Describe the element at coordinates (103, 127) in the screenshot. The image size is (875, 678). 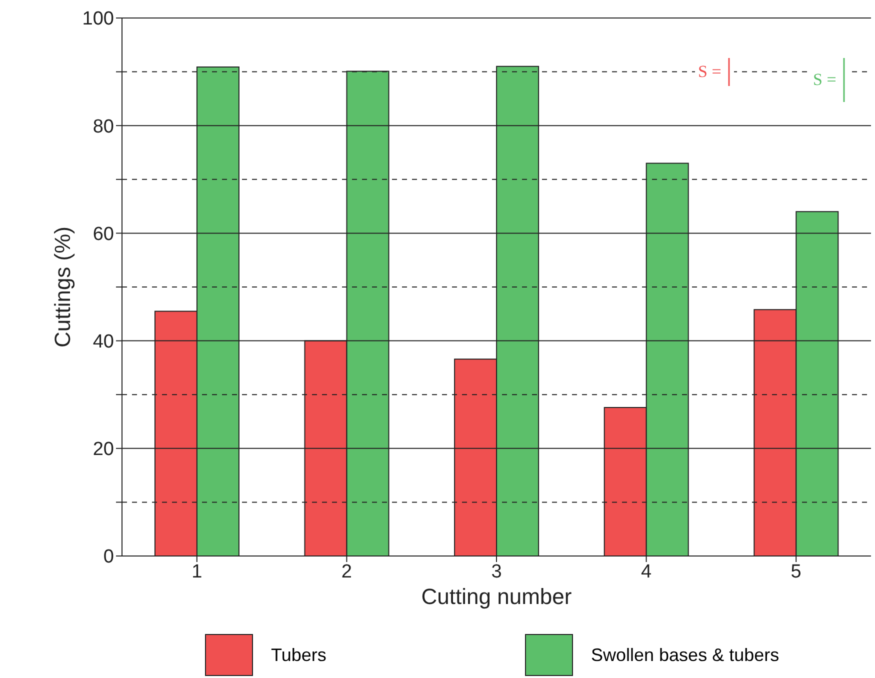
I see `y-tick-label: 80` at that location.